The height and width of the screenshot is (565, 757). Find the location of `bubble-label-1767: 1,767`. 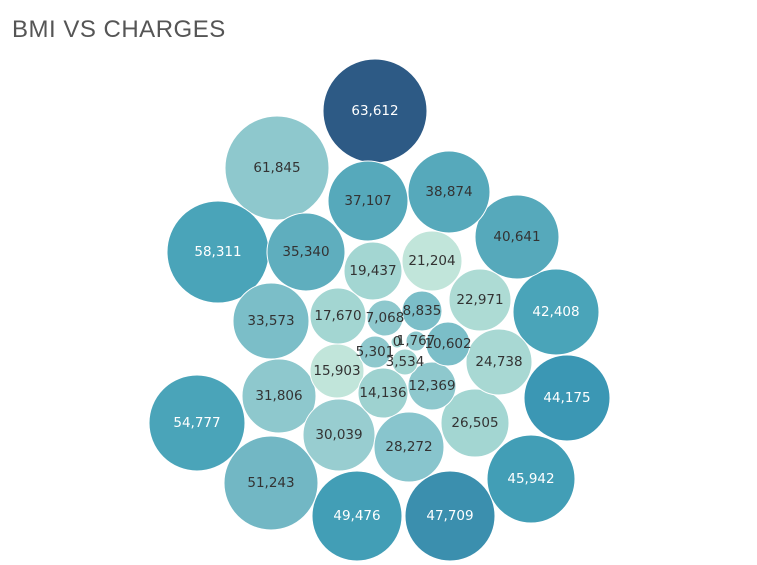

bubble-label-1767: 1,767 is located at coordinates (416, 341).